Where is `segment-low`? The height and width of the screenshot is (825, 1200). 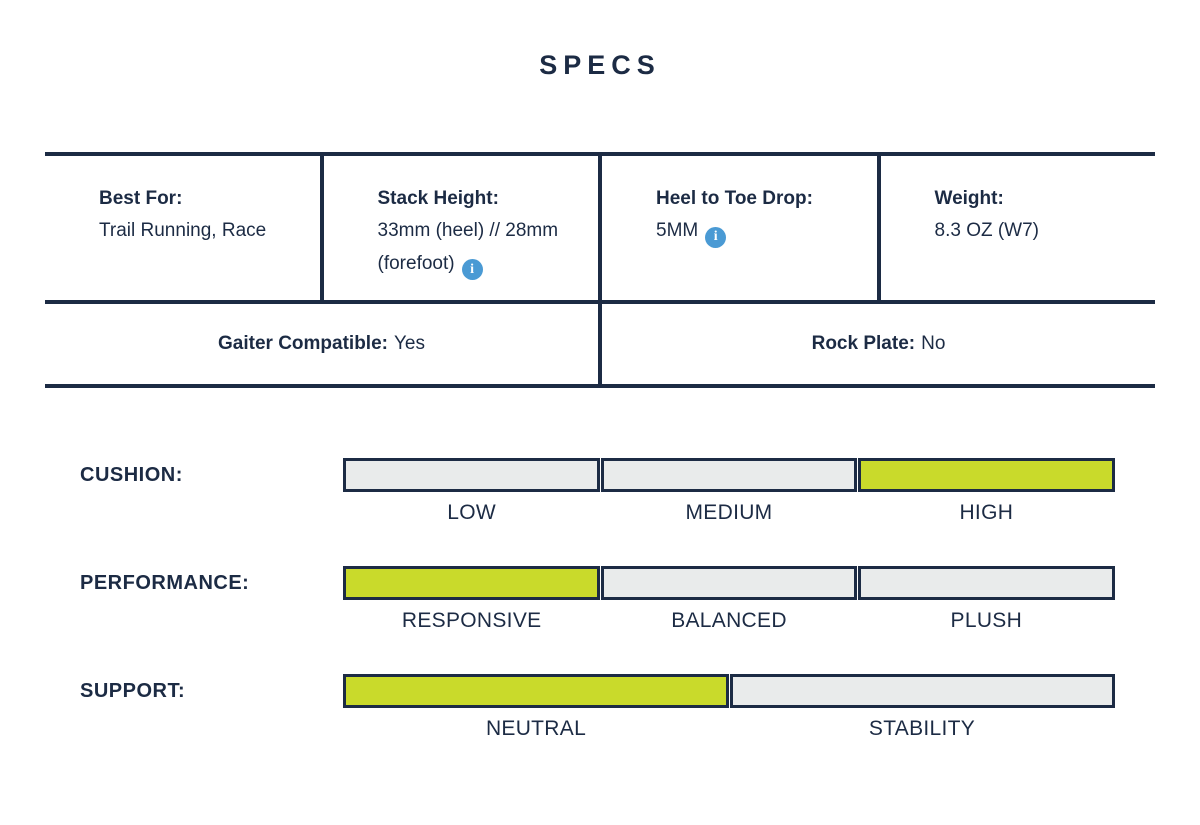 segment-low is located at coordinates (471, 475).